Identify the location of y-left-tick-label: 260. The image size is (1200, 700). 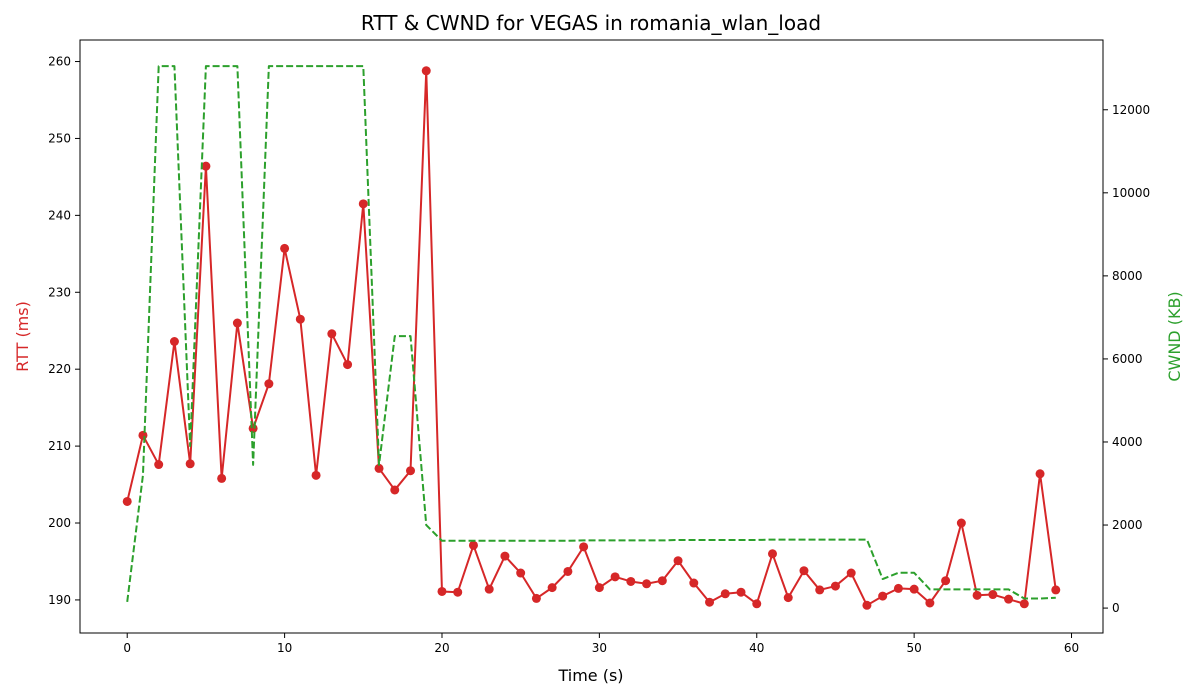
(59, 62).